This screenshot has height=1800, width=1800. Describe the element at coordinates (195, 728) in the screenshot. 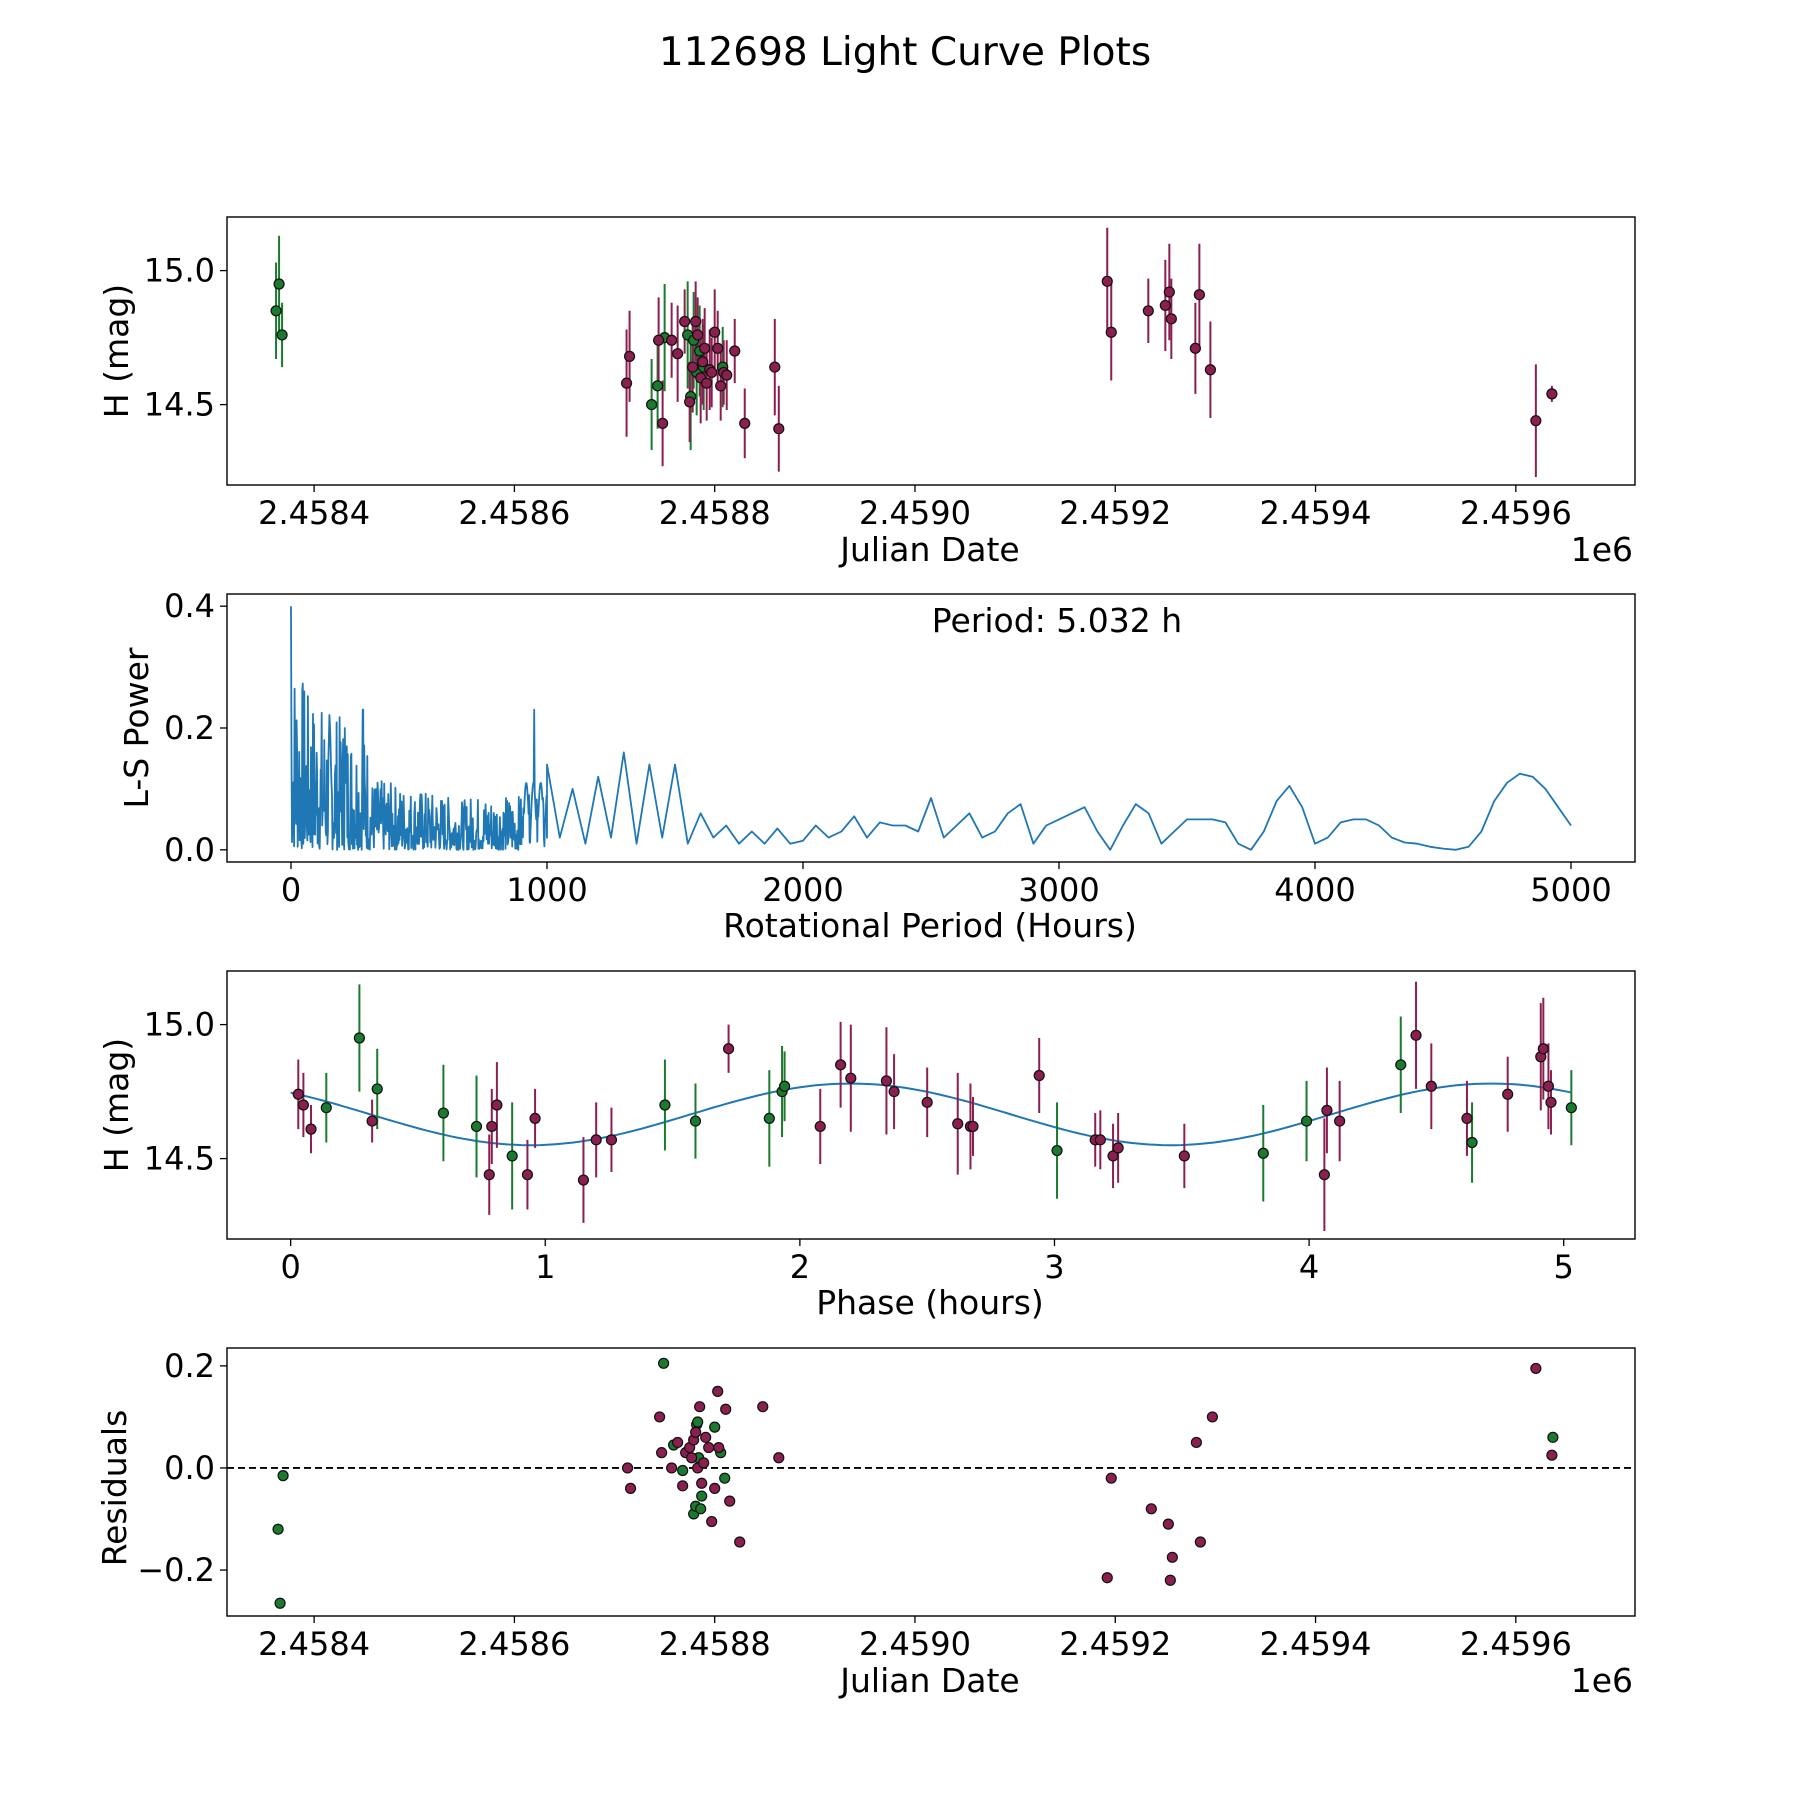

I see `periodogram-y-ticks: 0.0 0.2 0.4` at that location.